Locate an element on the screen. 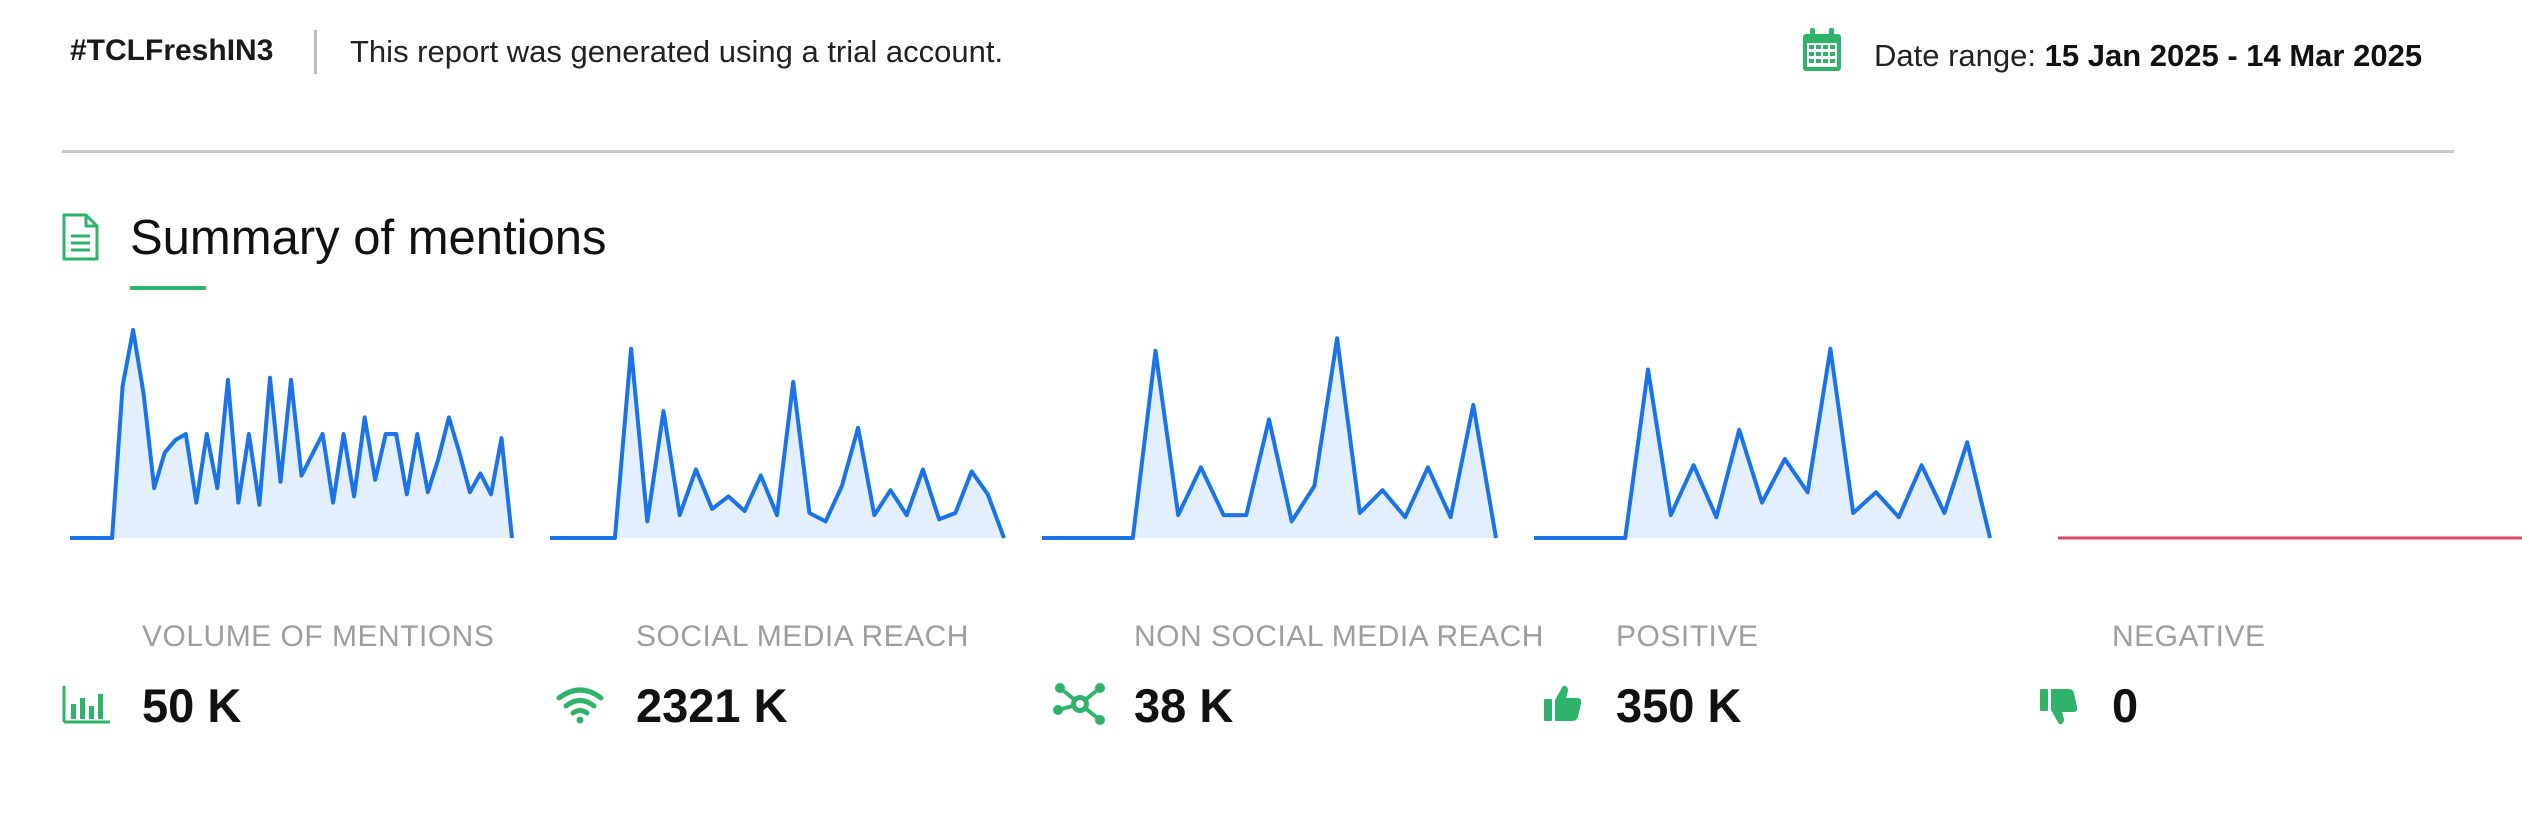 The width and height of the screenshot is (2522, 820). metric-label: NEGATIVE is located at coordinates (2189, 636).